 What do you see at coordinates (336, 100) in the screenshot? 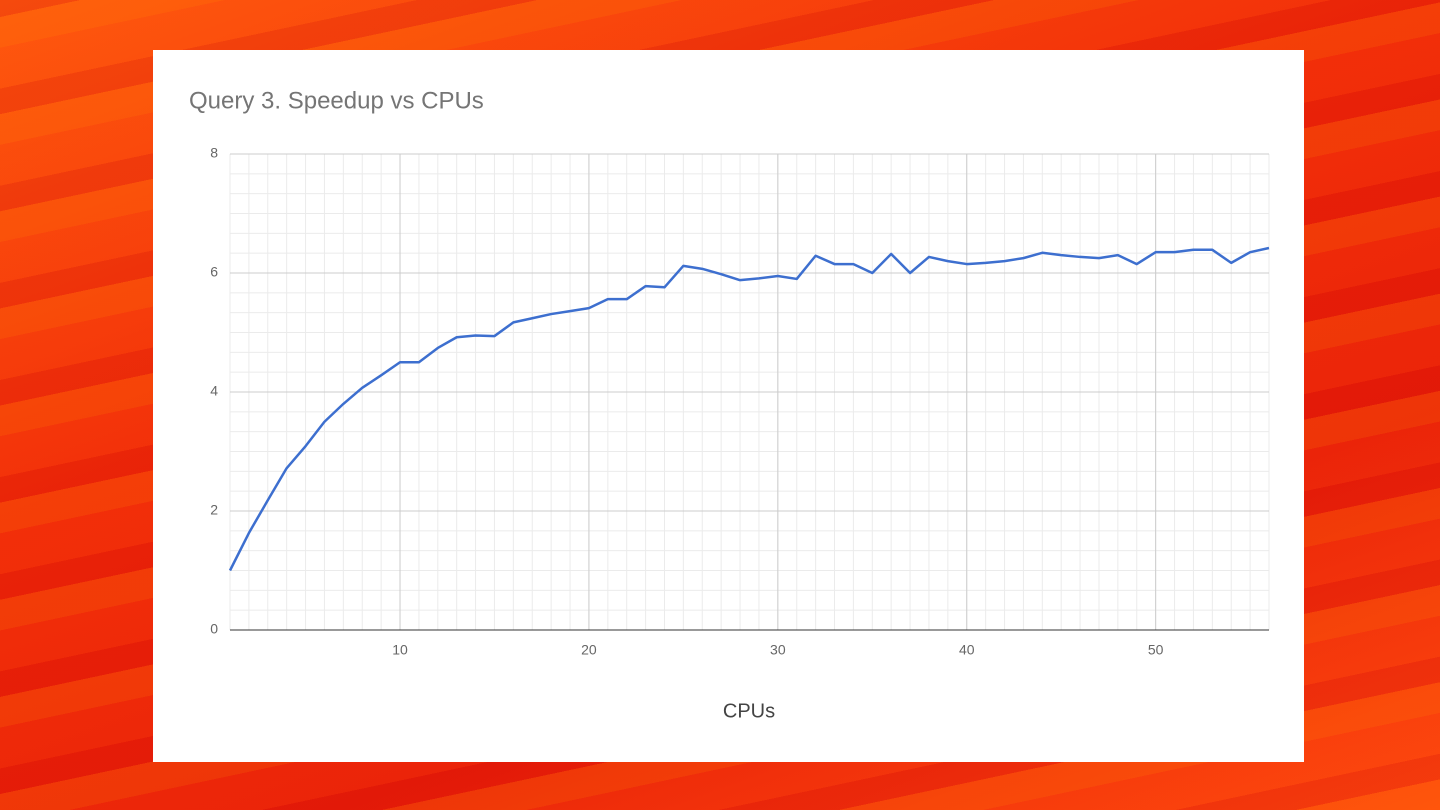
I see `chart-title: Query 3. Speedup vs CPUs` at bounding box center [336, 100].